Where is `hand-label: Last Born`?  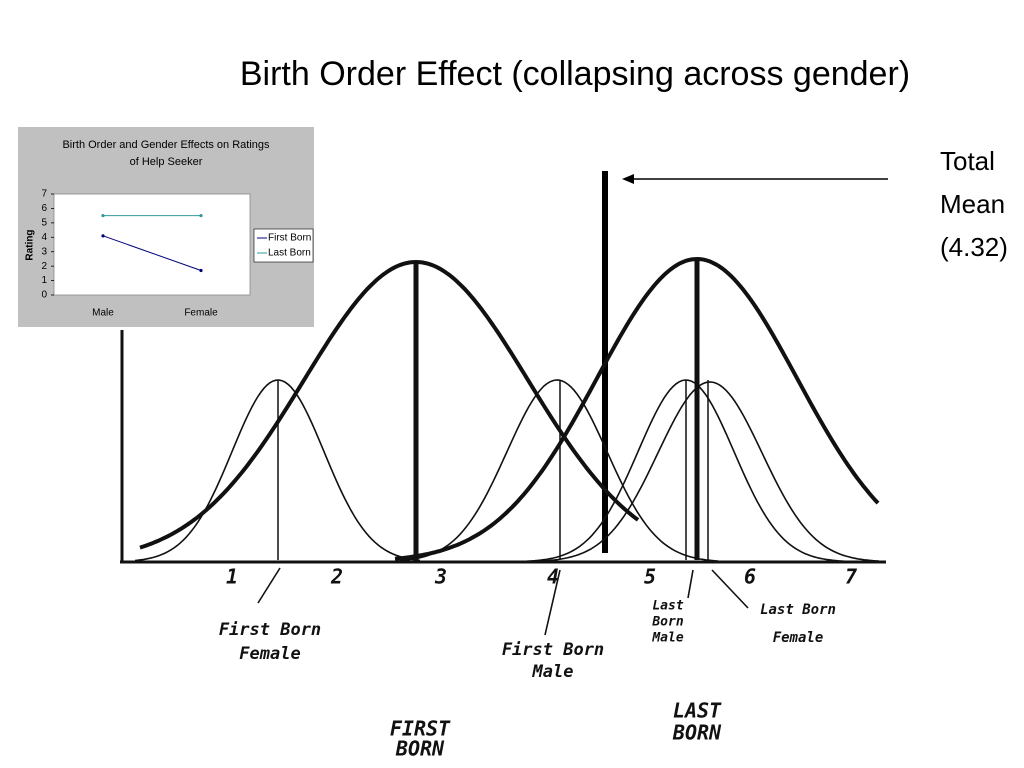 hand-label: Last Born is located at coordinates (798, 610).